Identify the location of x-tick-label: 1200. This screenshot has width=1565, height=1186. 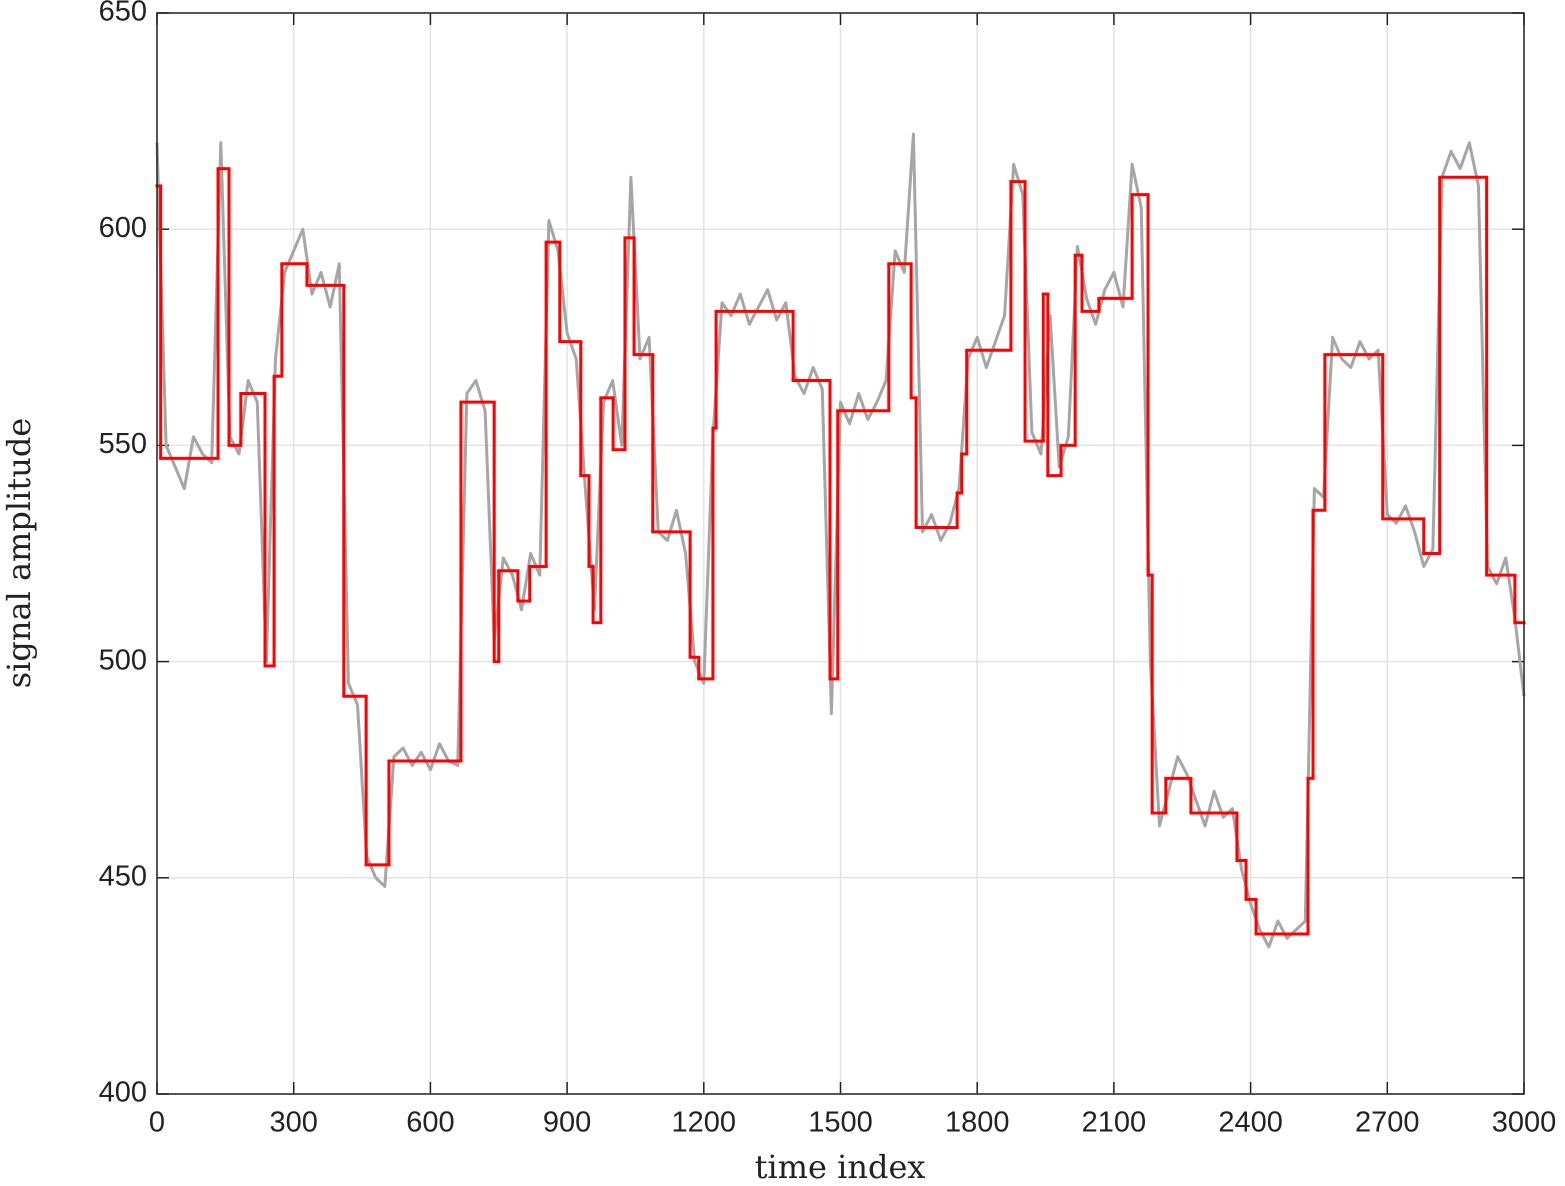
(704, 1123).